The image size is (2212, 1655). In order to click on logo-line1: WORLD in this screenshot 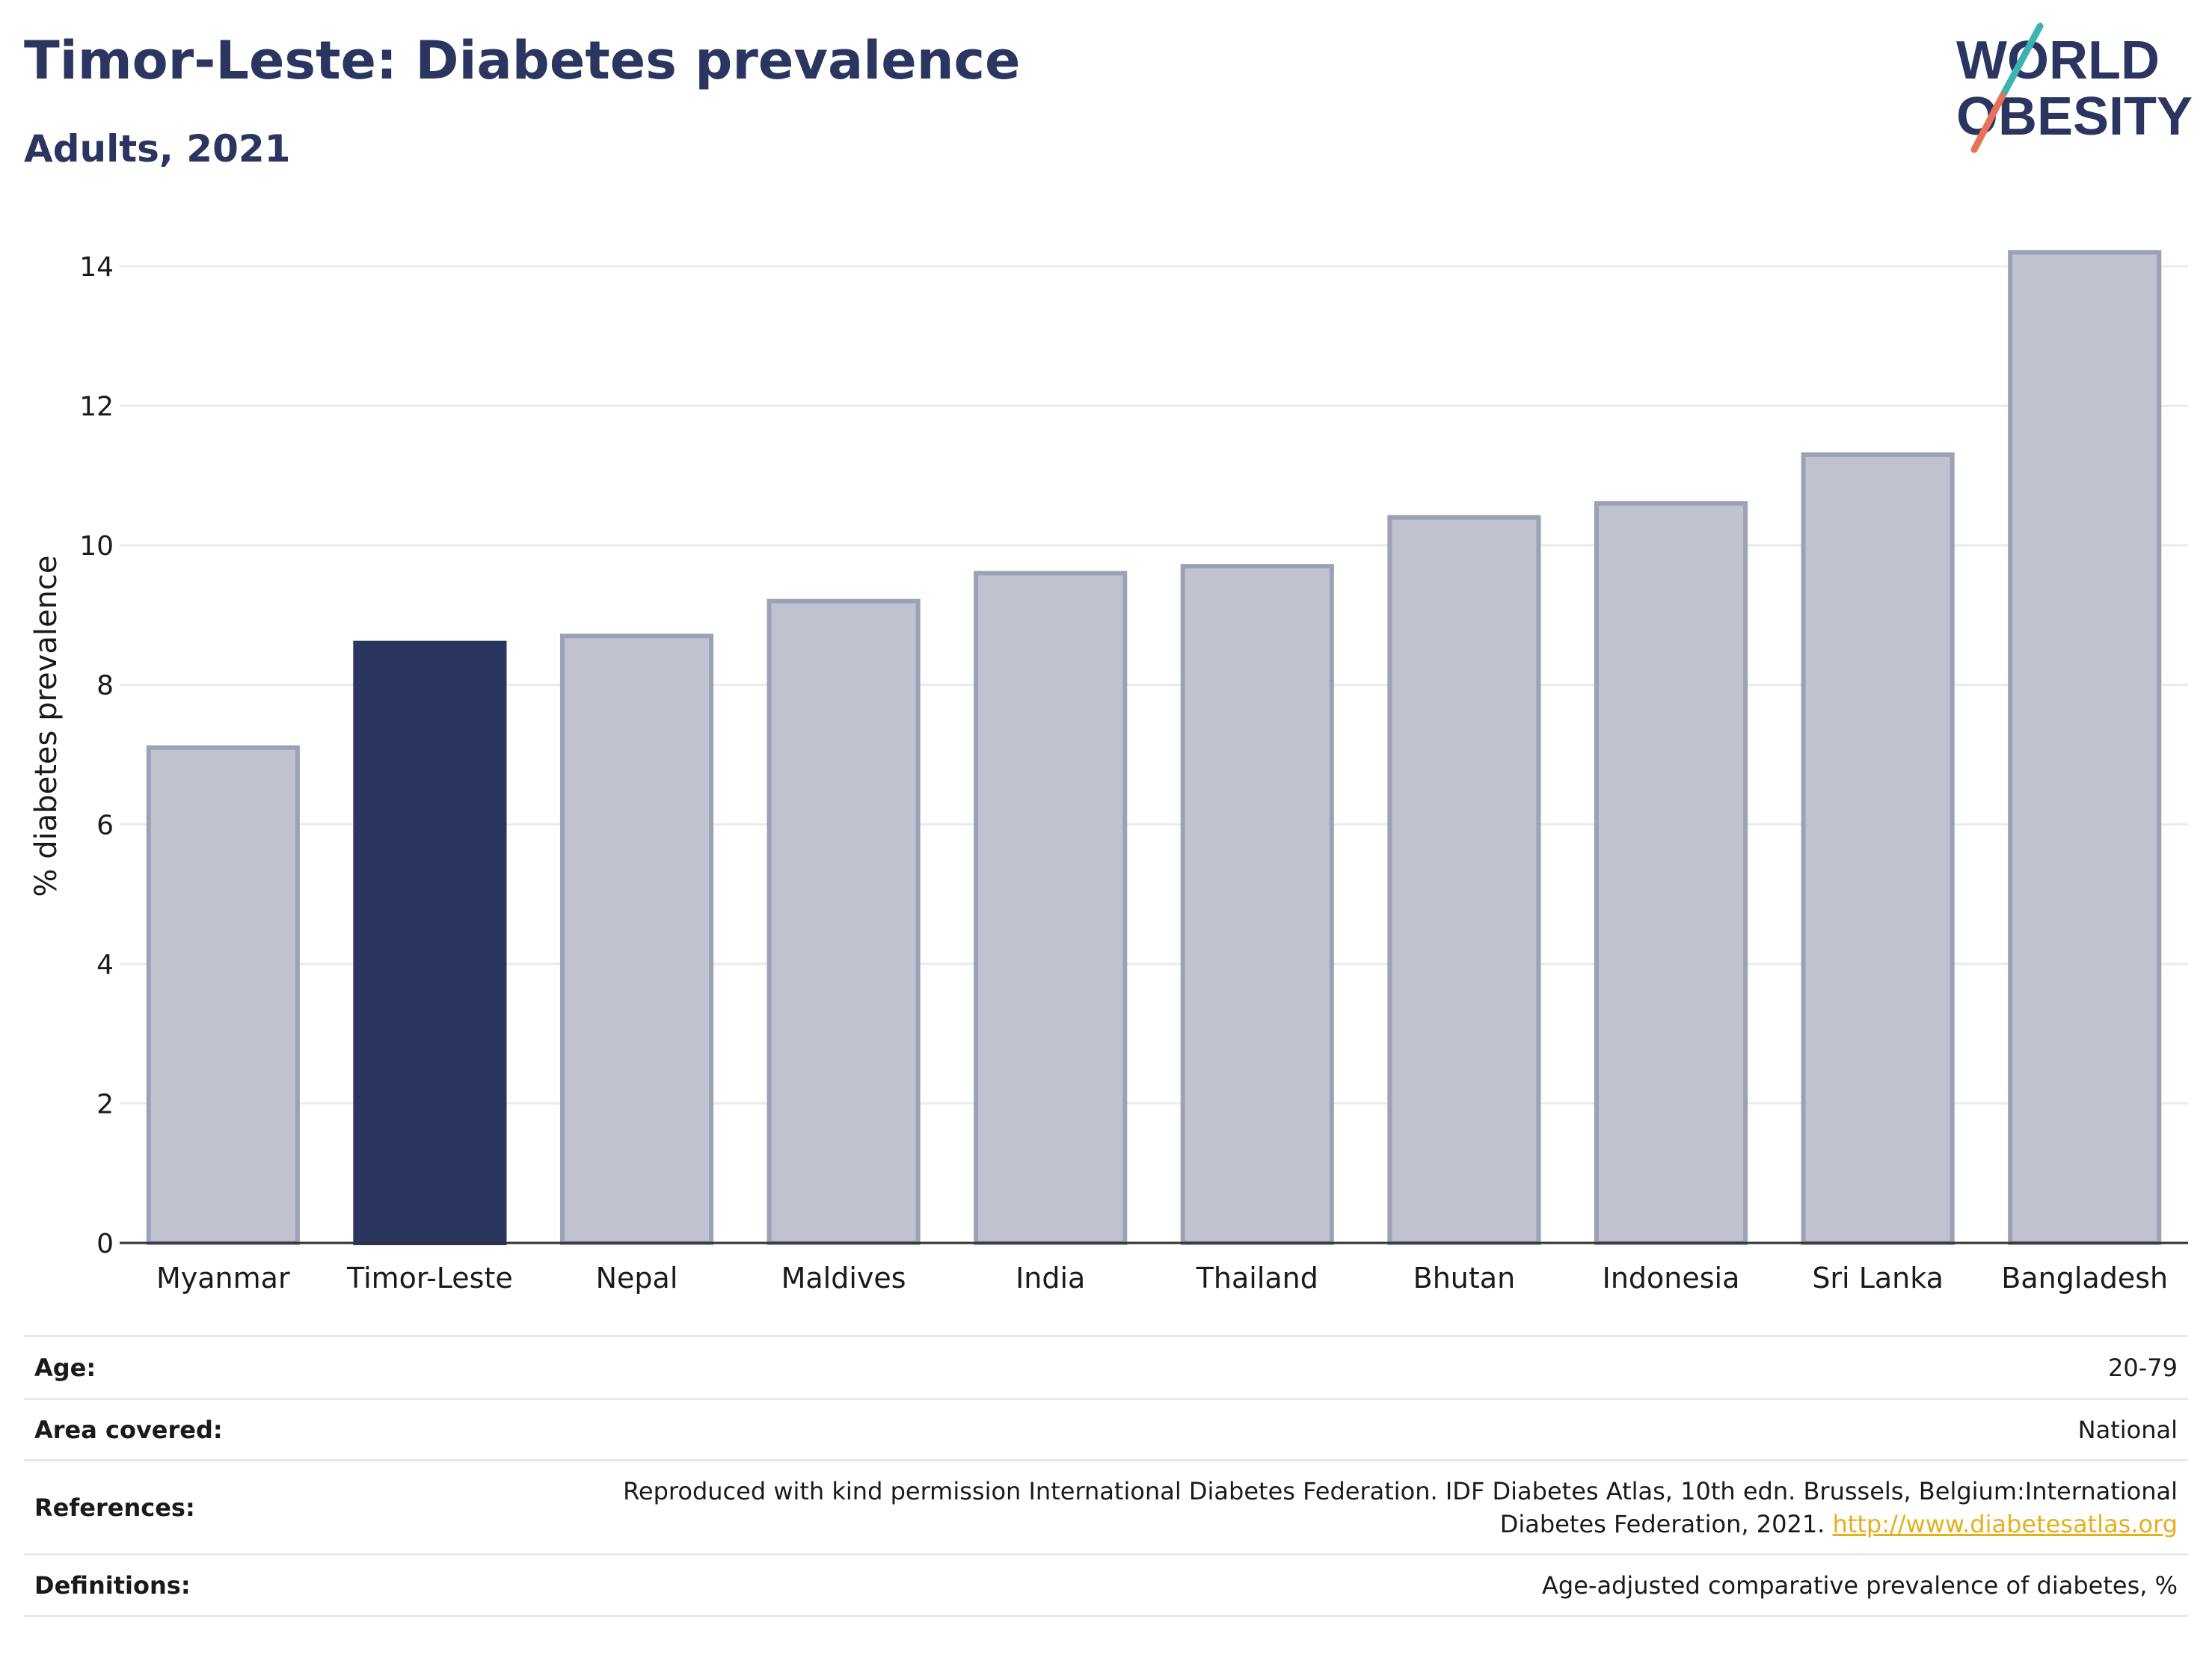, I will do `click(2058, 60)`.